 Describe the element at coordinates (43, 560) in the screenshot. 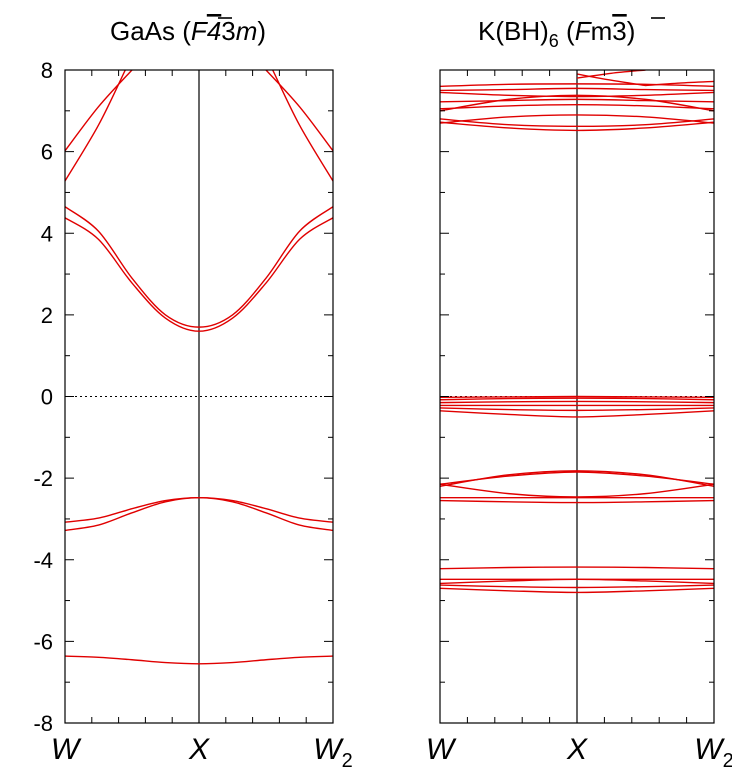

I see `y-tick-label: -4` at that location.